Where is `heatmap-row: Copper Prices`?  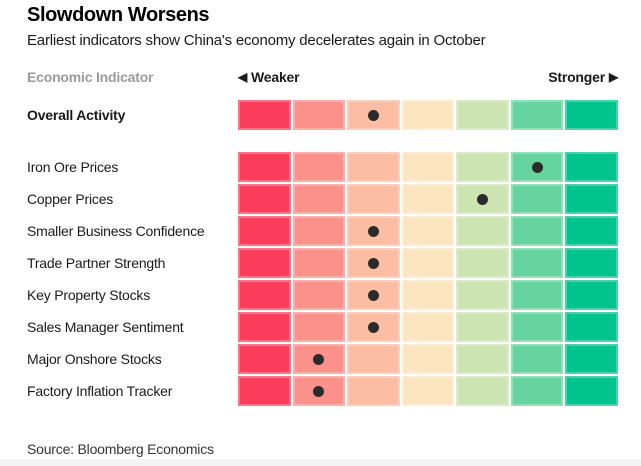 heatmap-row: Copper Prices is located at coordinates (323, 199).